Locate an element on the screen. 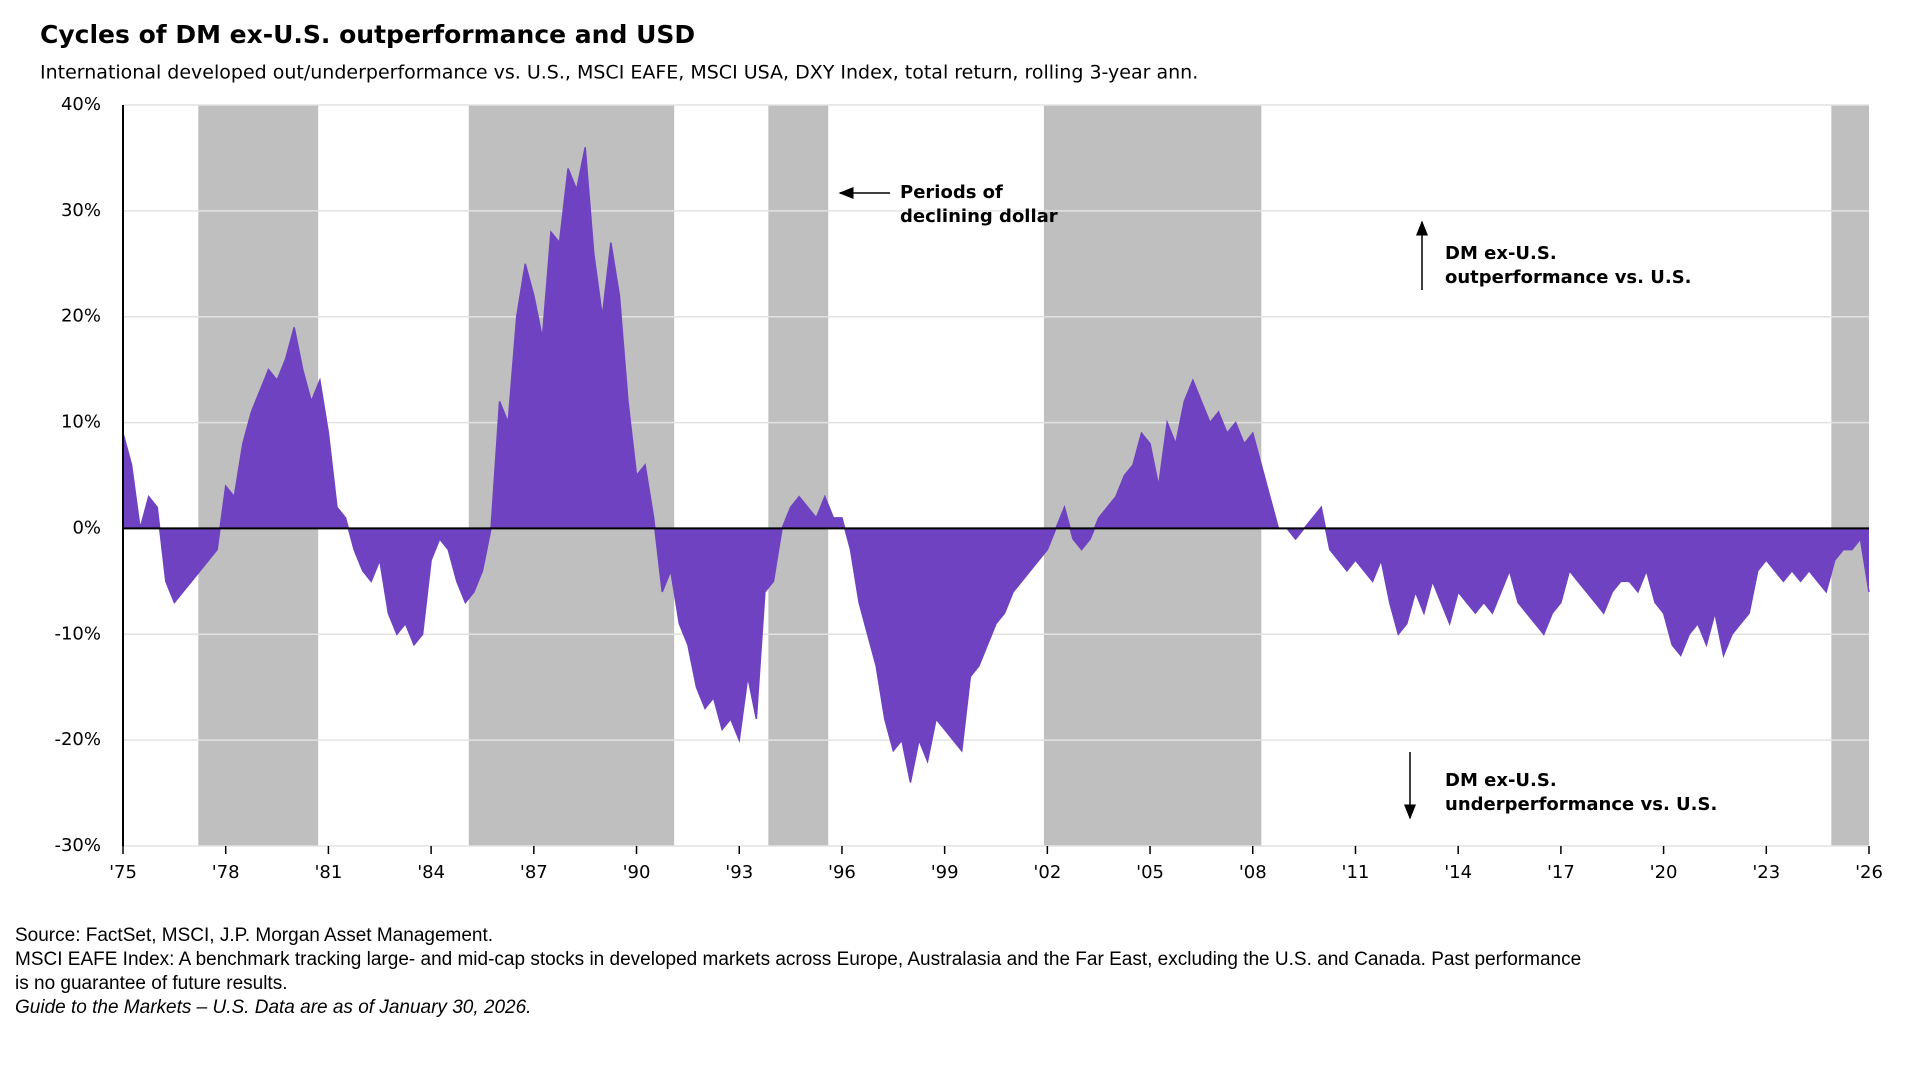 The width and height of the screenshot is (1920, 1080). y-tick-label: 20% is located at coordinates (81, 316).